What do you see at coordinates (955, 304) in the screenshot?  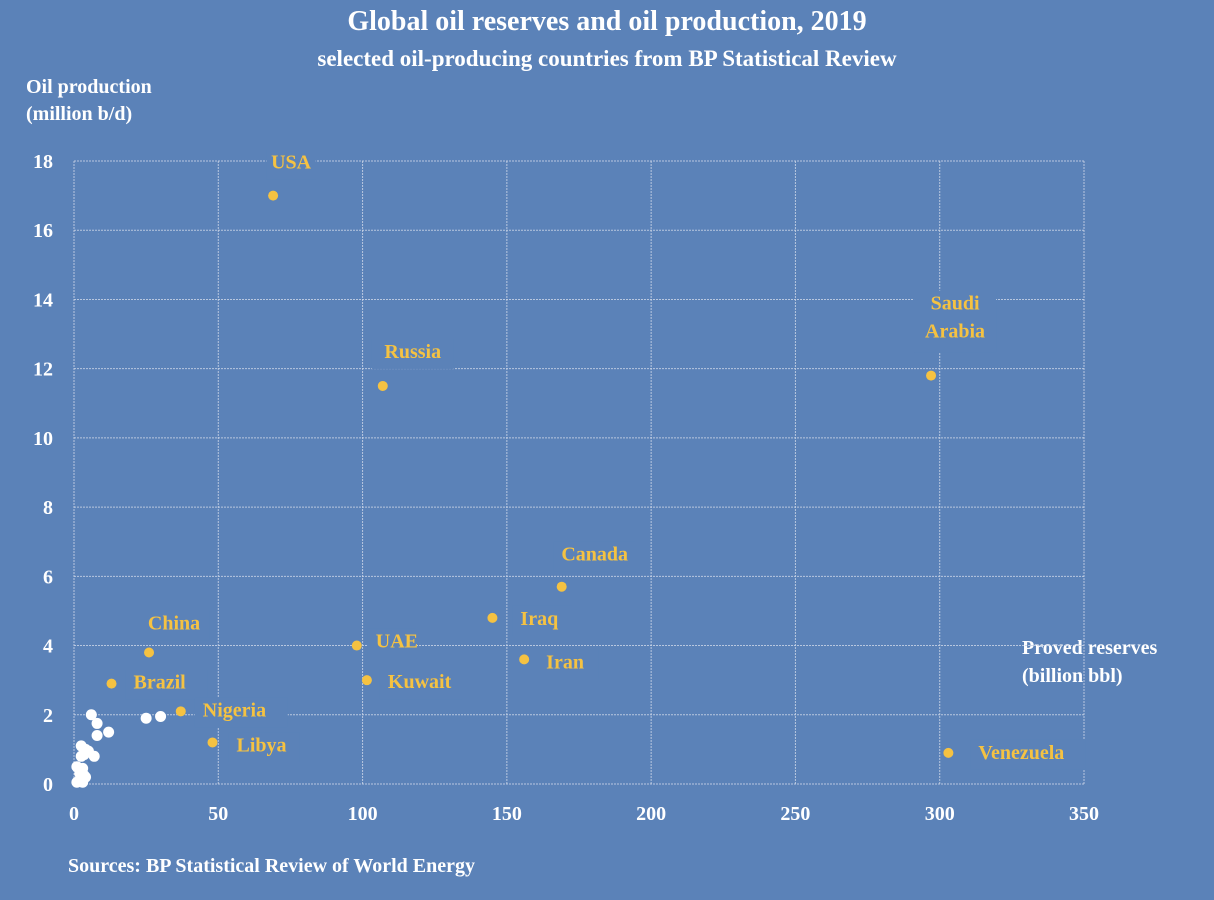 I see `point-label: Saudi` at bounding box center [955, 304].